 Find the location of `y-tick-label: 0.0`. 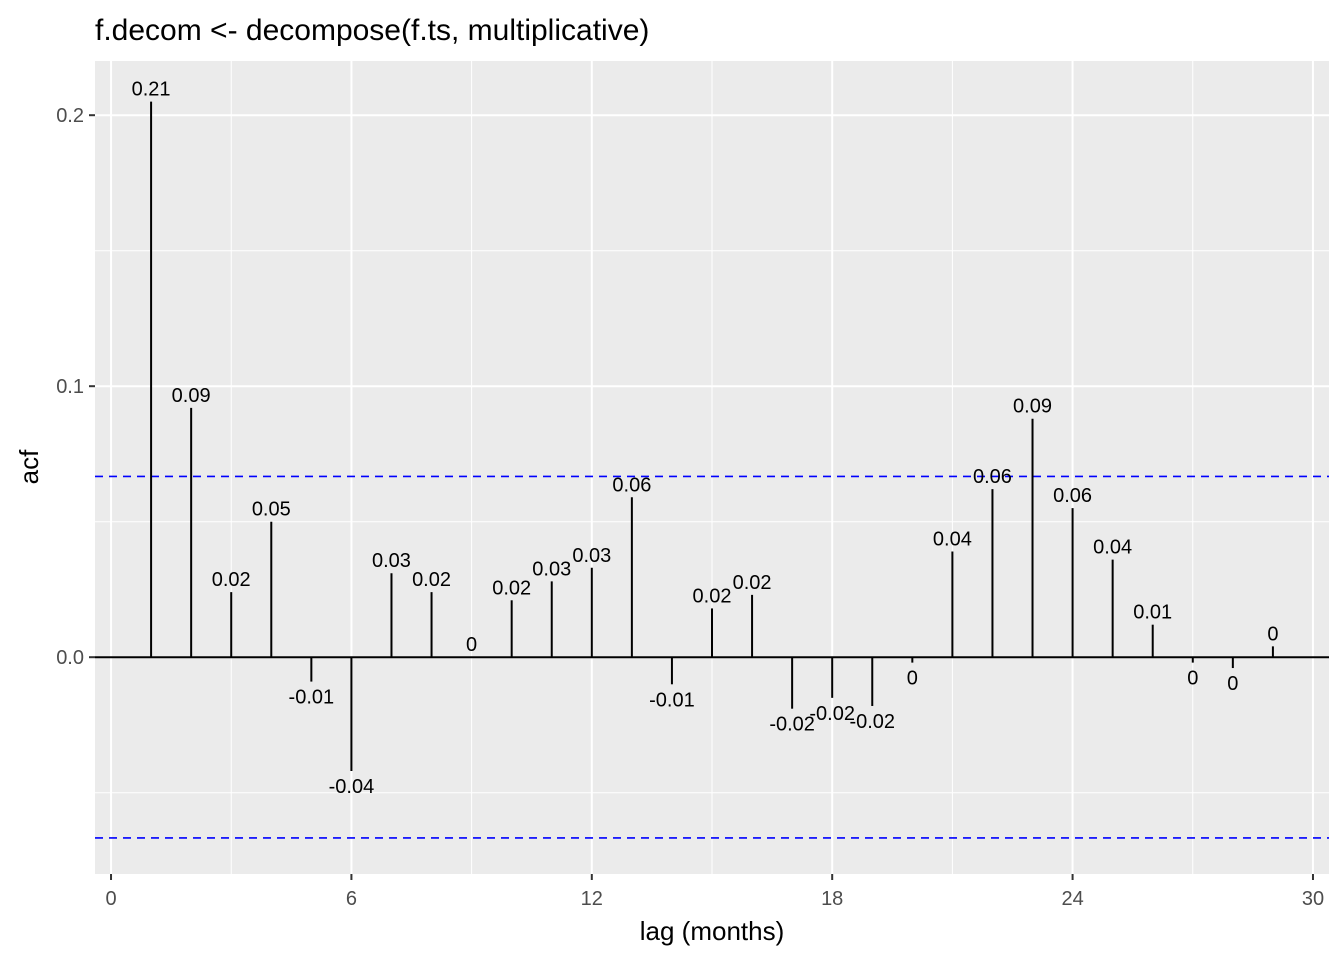

y-tick-label: 0.0 is located at coordinates (70, 658).